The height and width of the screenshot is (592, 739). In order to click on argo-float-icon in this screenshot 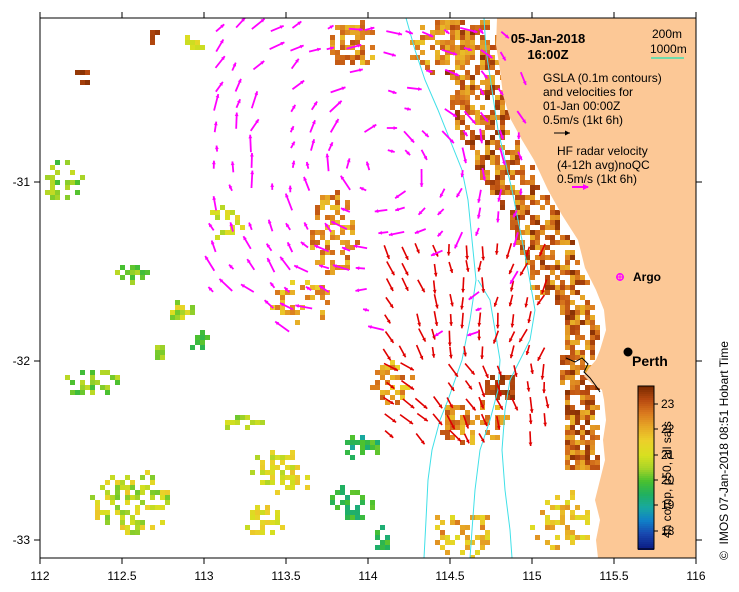, I will do `click(620, 277)`.